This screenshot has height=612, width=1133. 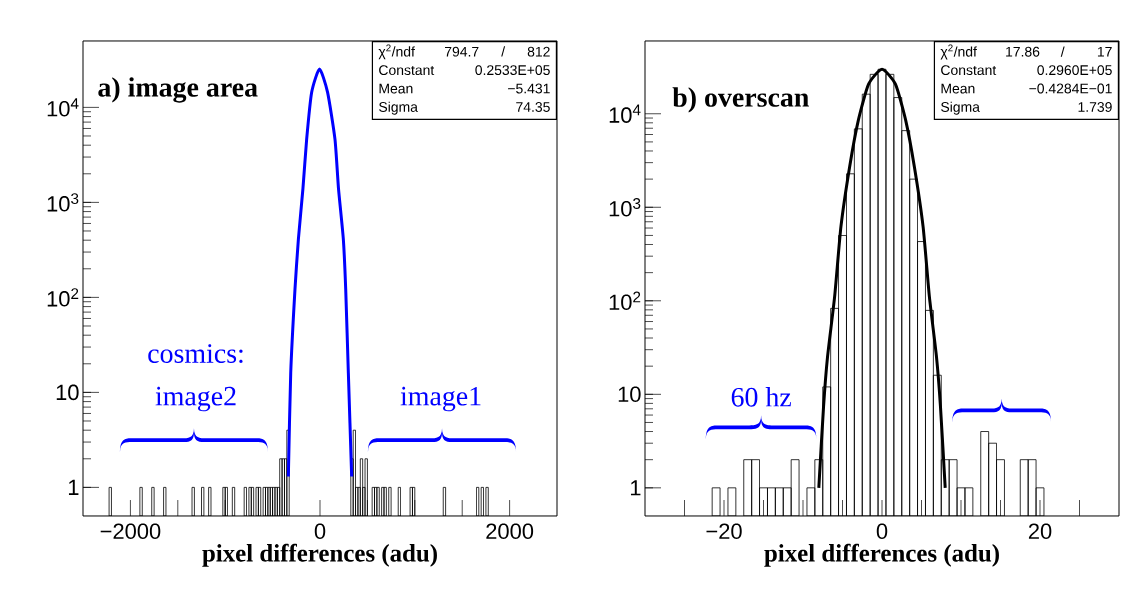 What do you see at coordinates (1074, 70) in the screenshot?
I see `annotation: 0.2960E+05` at bounding box center [1074, 70].